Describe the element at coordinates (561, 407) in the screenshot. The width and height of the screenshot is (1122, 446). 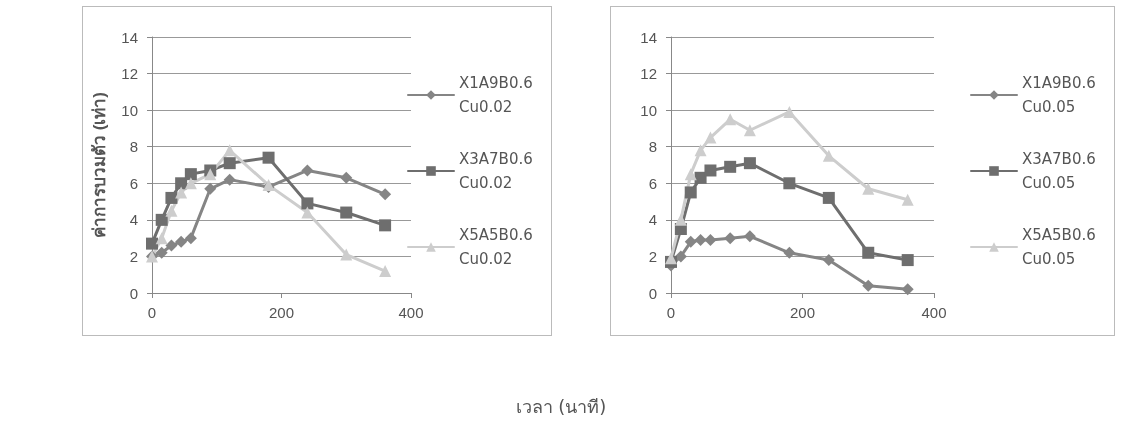
I see `x-axis-title: เวลา (นาที)` at that location.